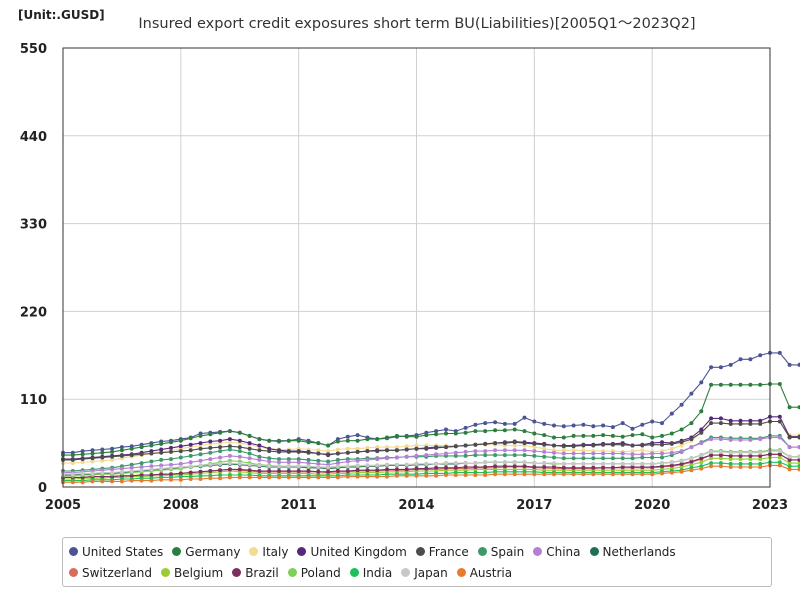 This screenshot has height=600, width=800. I want to click on legend-item: Netherlands, so click(632, 551).